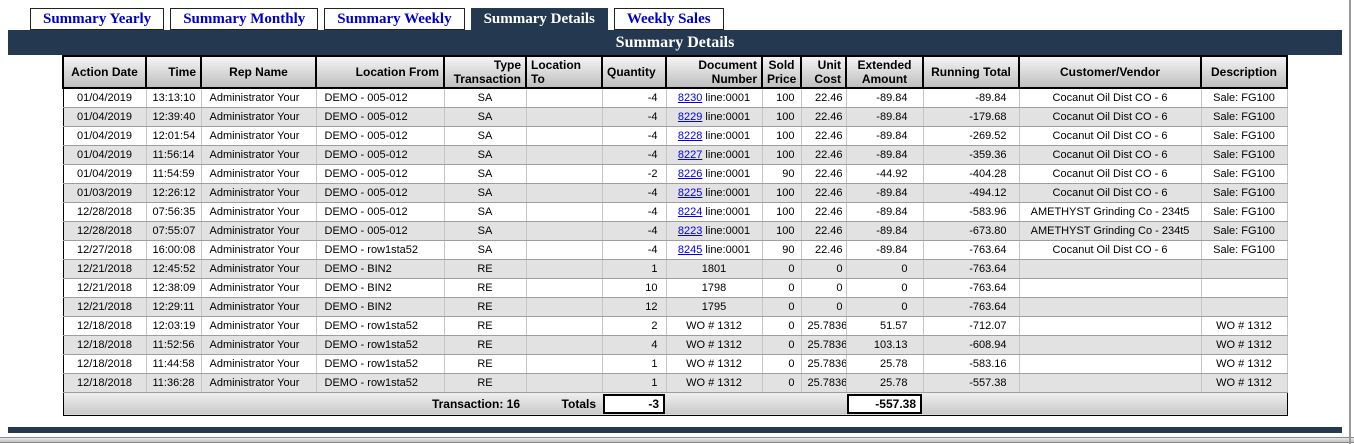 This screenshot has width=1354, height=444. I want to click on tab-summary-monthly: Summary Monthly, so click(244, 19).